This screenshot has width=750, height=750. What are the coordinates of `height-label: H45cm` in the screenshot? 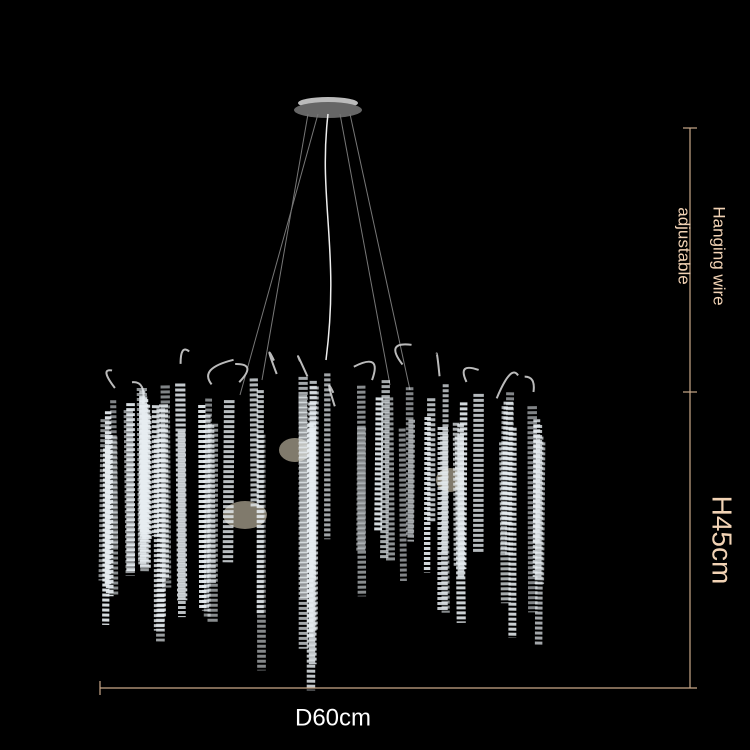 It's located at (722, 540).